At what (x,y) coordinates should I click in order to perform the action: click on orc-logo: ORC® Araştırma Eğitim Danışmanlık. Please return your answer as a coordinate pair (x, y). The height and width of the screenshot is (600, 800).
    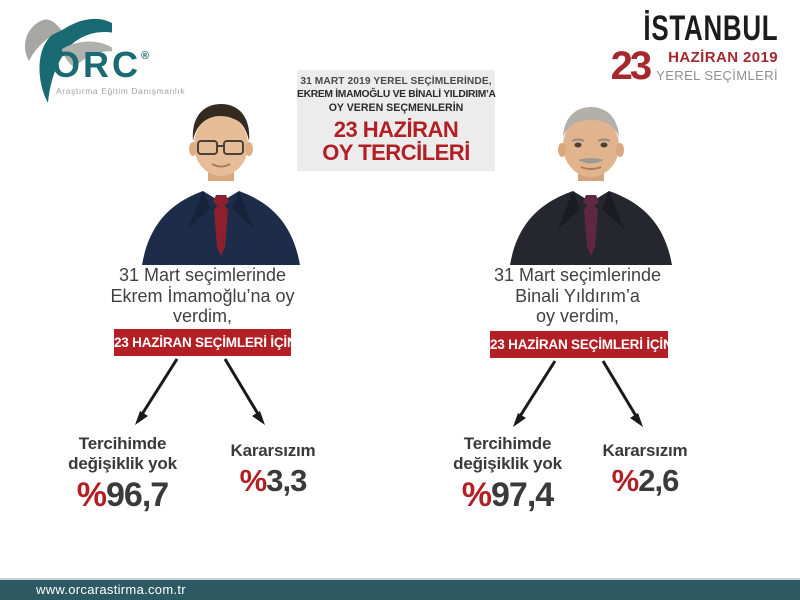
    Looking at the image, I should click on (98, 55).